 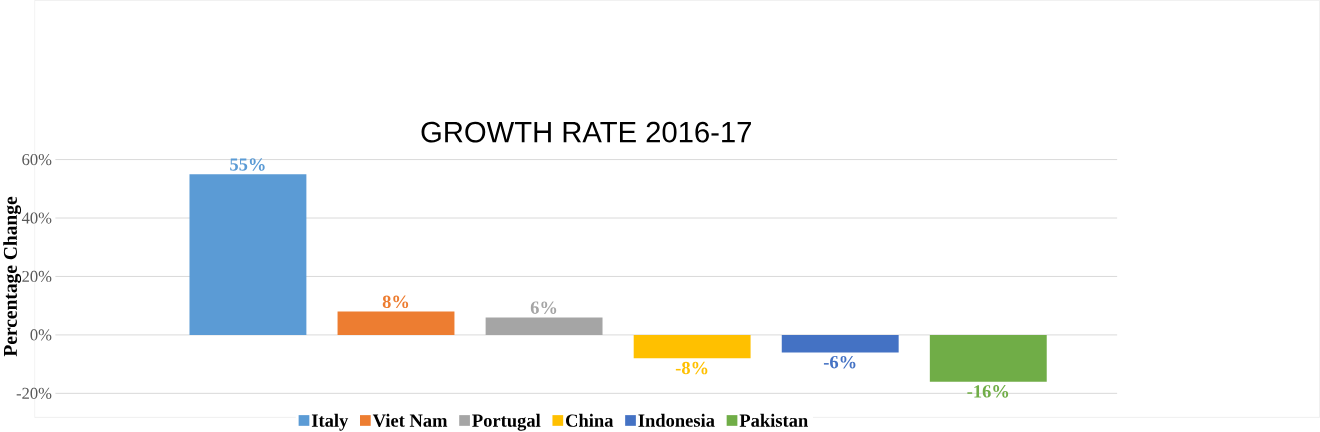 What do you see at coordinates (988, 391) in the screenshot?
I see `data-label: -16%` at bounding box center [988, 391].